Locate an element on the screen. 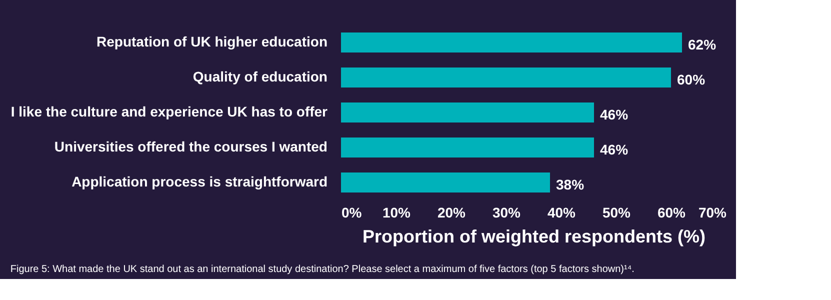  y-tick-label: Reputation of UK higher education is located at coordinates (212, 42).